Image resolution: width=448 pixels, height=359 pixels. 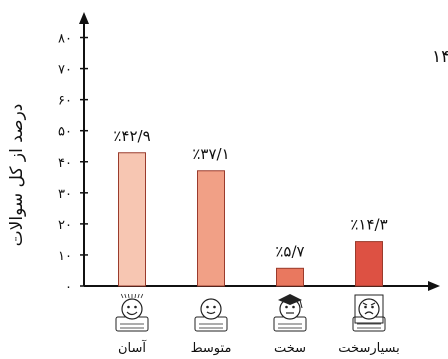 I want to click on data-label: ٪۳۷/۱, so click(x=210, y=154).